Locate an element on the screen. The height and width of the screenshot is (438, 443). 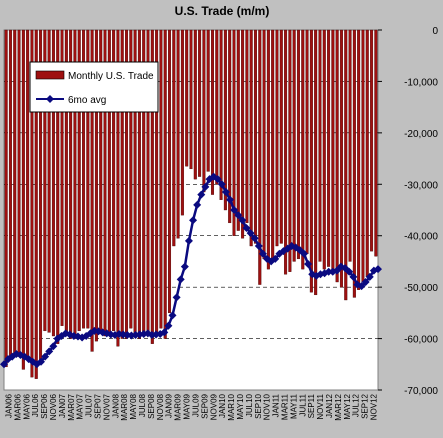
x-tick-label: JAN10 is located at coordinates (222, 405).